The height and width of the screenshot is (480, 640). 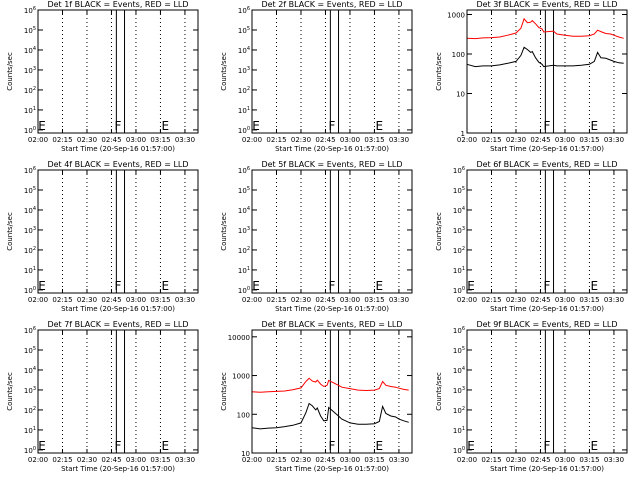 I want to click on y-tick-label: 10000, so click(x=239, y=338).